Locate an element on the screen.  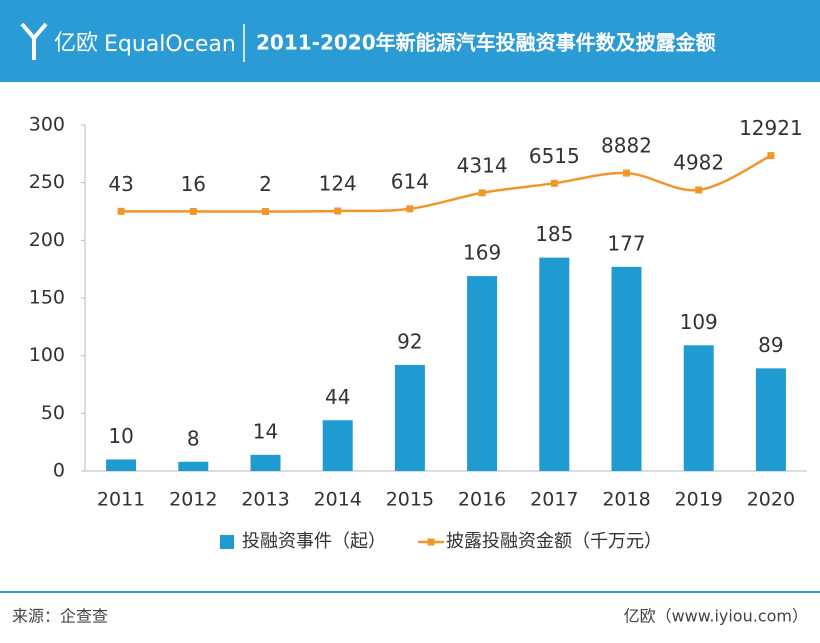
line is located at coordinates (446, 183).